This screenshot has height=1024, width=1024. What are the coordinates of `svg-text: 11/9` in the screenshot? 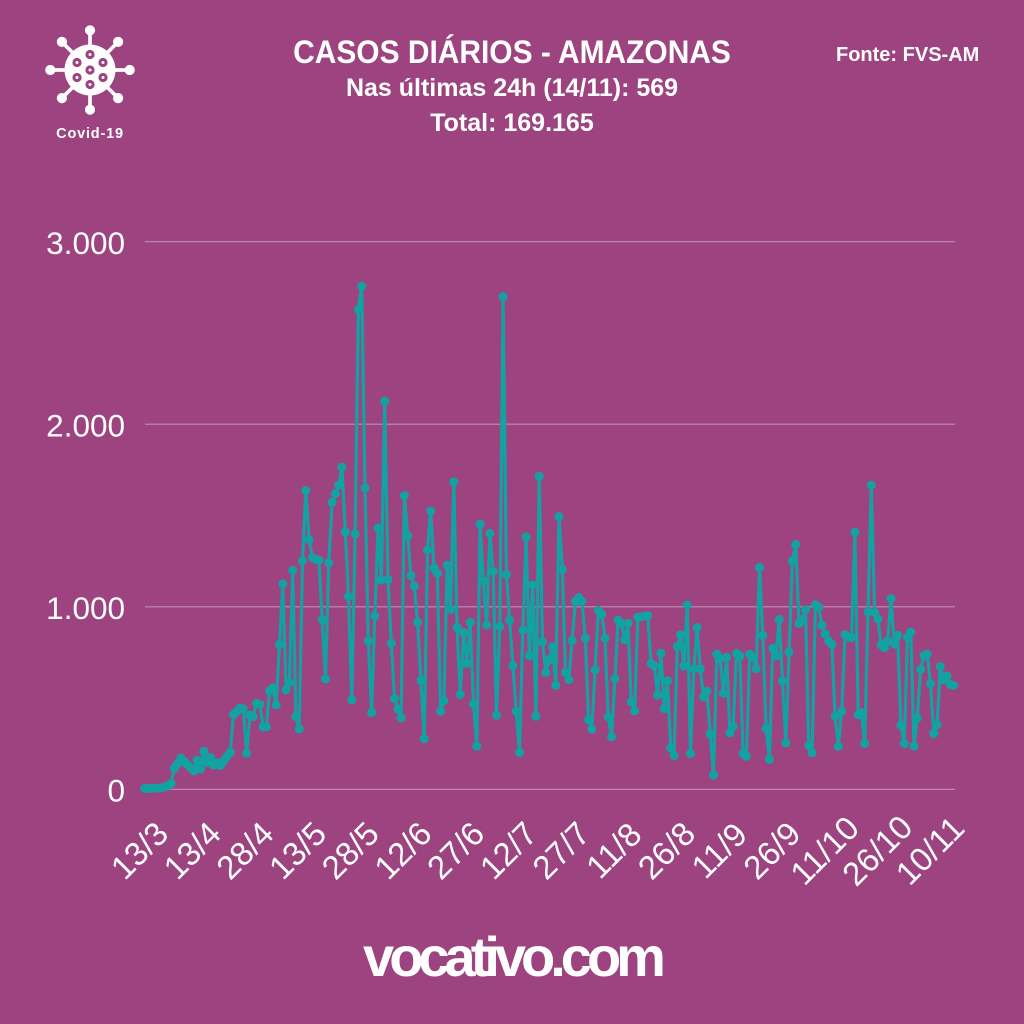 It's located at (719, 850).